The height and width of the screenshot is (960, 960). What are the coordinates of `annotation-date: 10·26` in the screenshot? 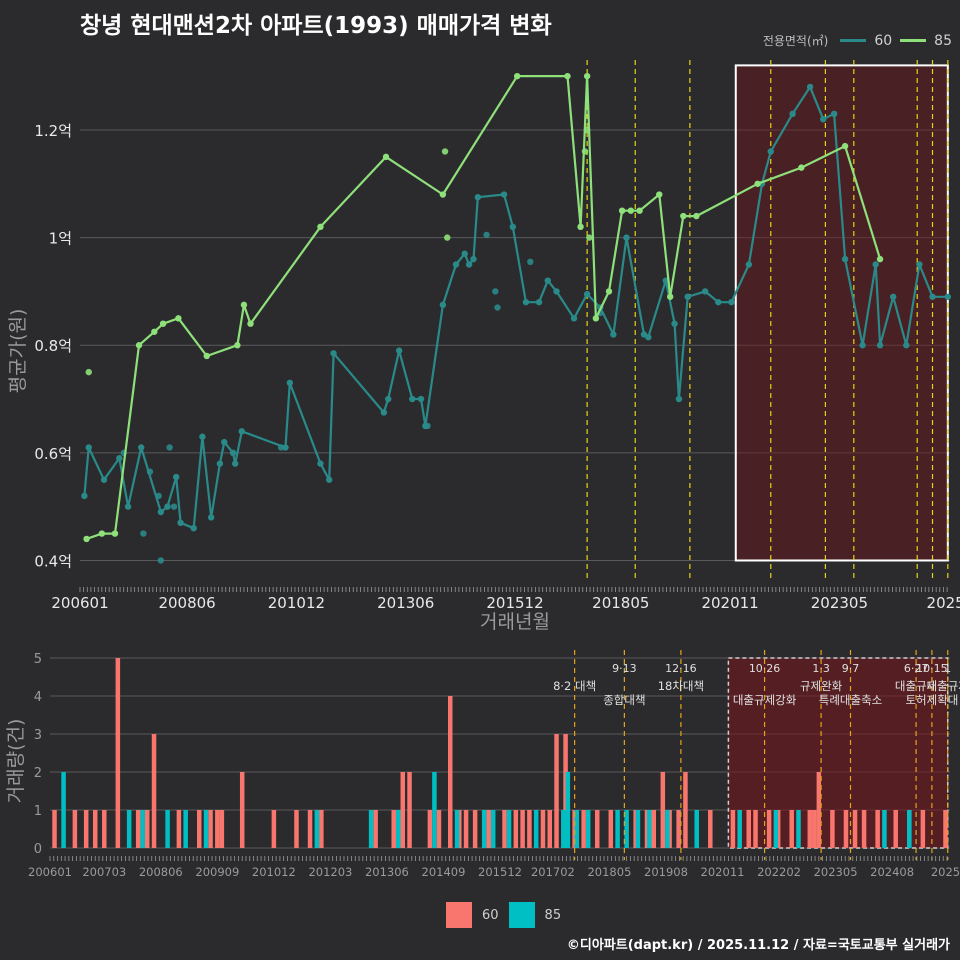 It's located at (765, 668).